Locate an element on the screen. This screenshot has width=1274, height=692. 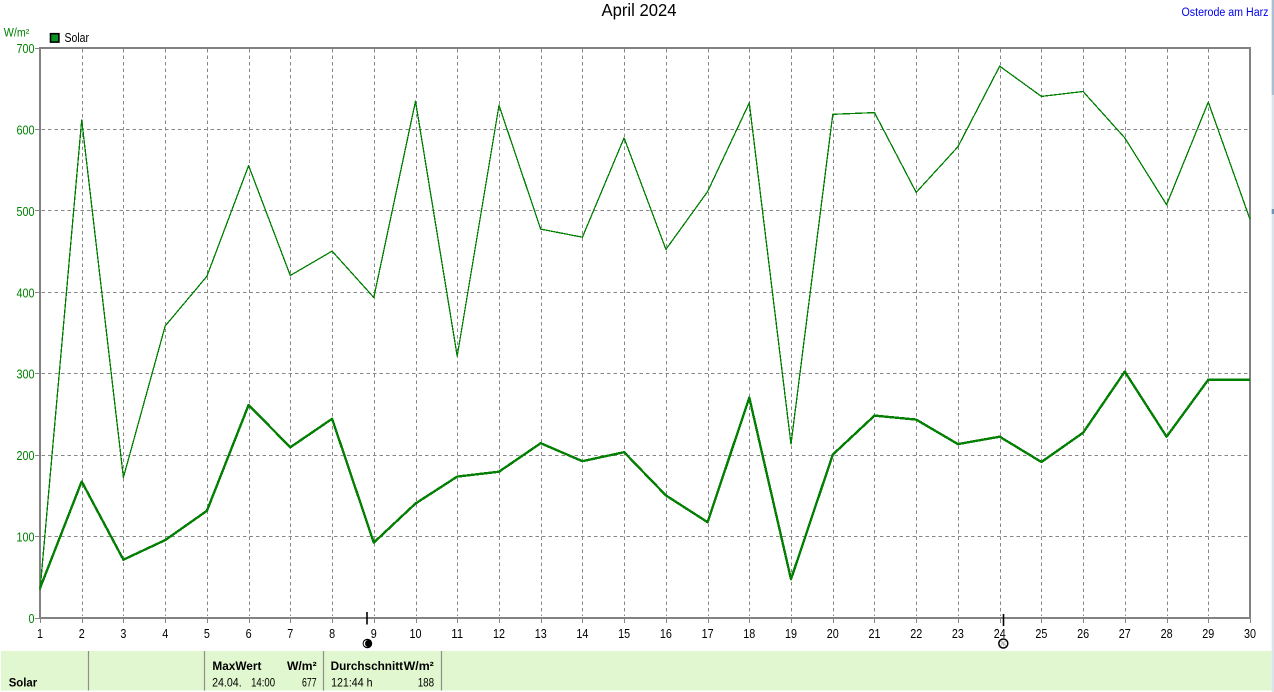
svg-text: 8 is located at coordinates (332, 634).